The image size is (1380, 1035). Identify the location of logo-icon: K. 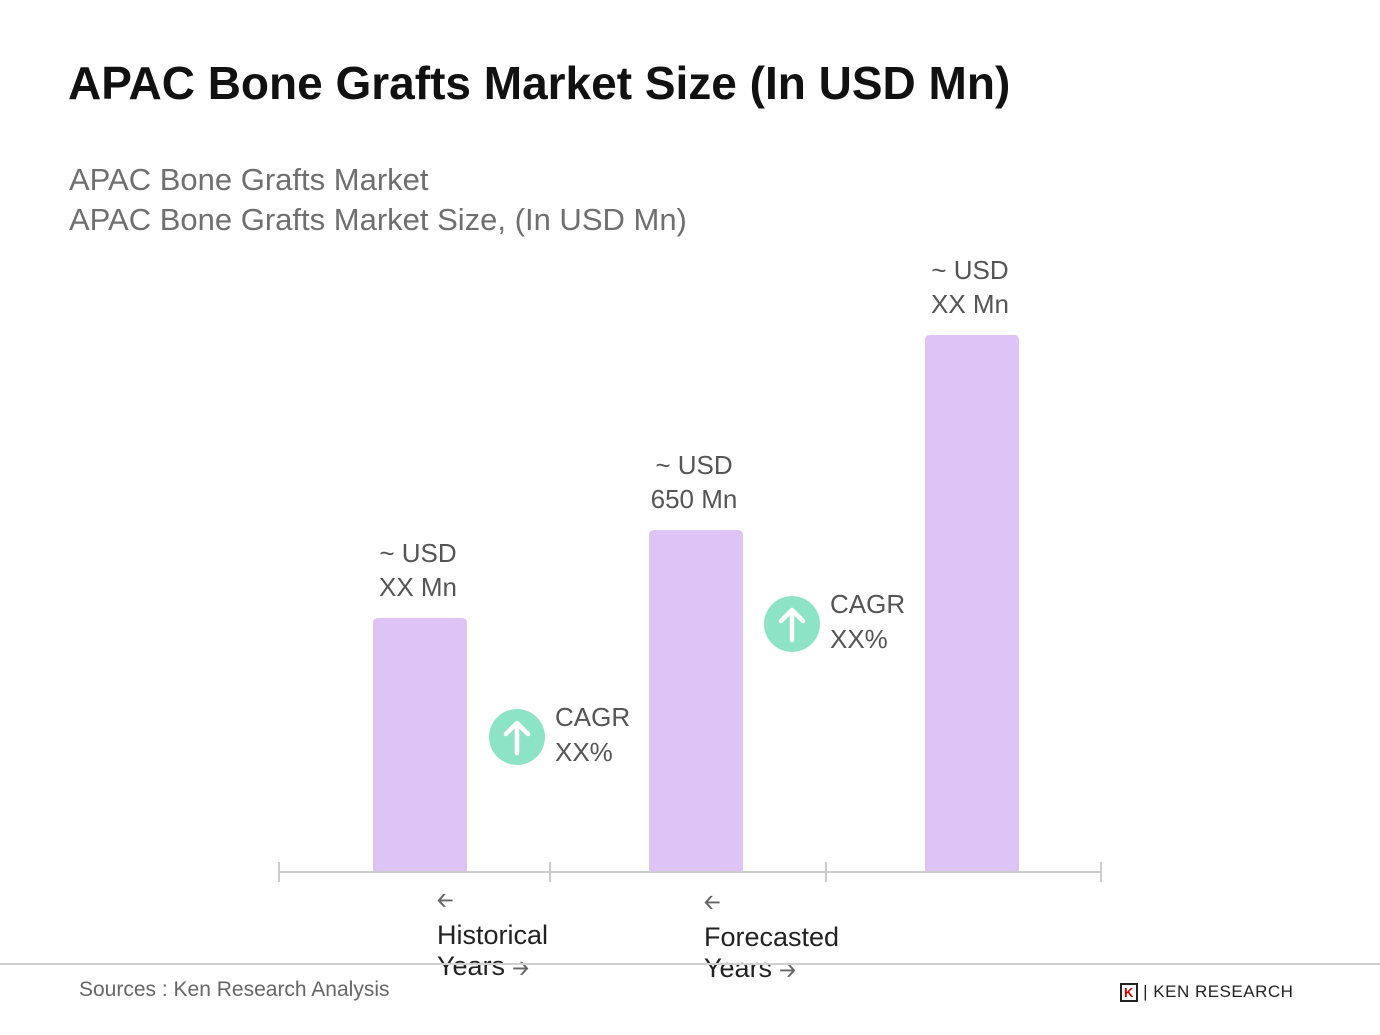
(1129, 992).